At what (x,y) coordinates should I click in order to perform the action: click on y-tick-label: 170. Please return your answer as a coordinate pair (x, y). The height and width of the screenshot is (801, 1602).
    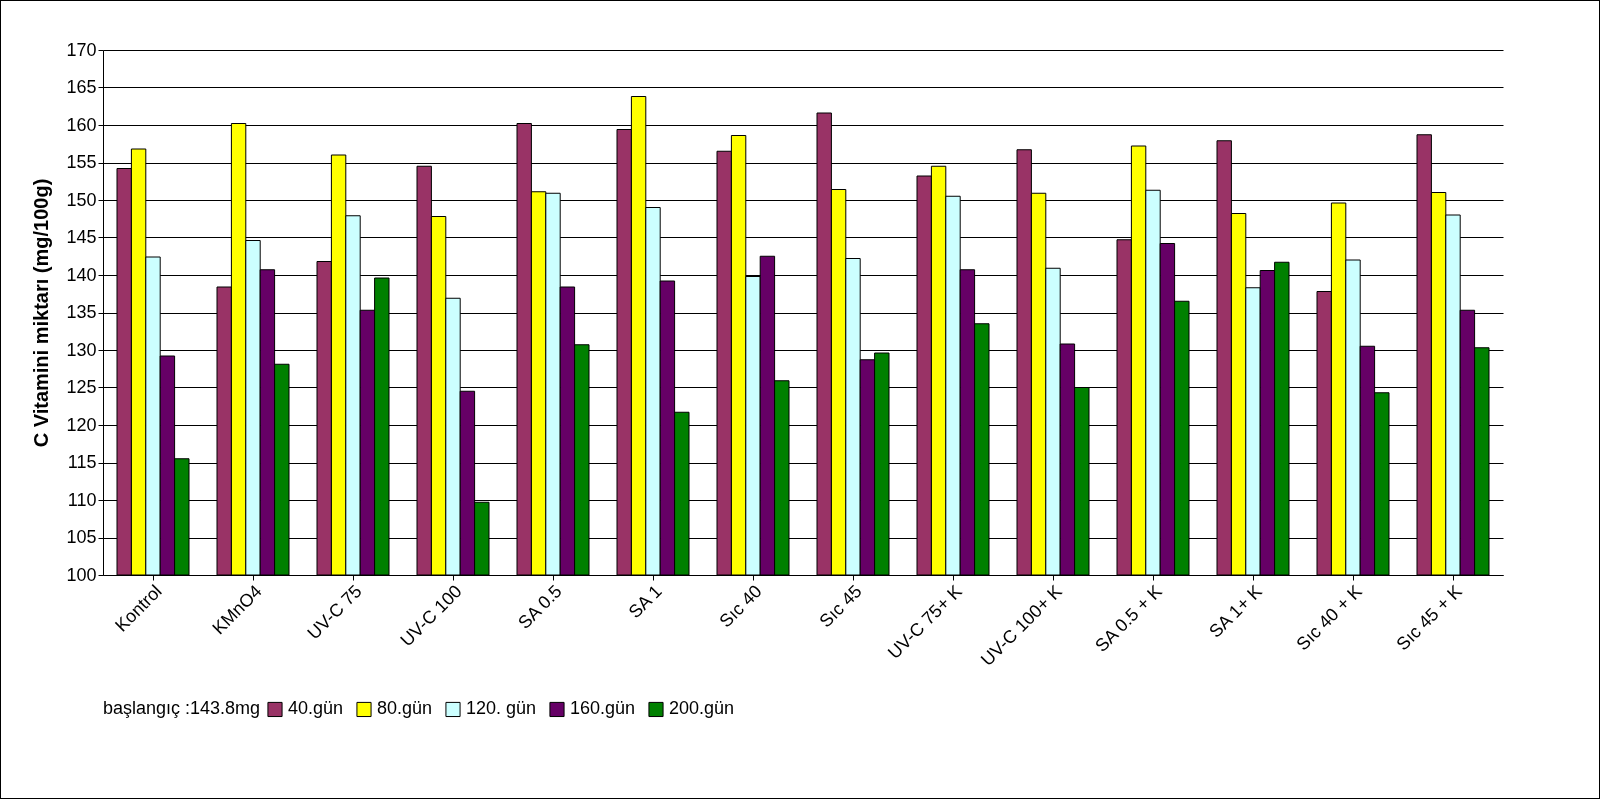
    Looking at the image, I should click on (81, 49).